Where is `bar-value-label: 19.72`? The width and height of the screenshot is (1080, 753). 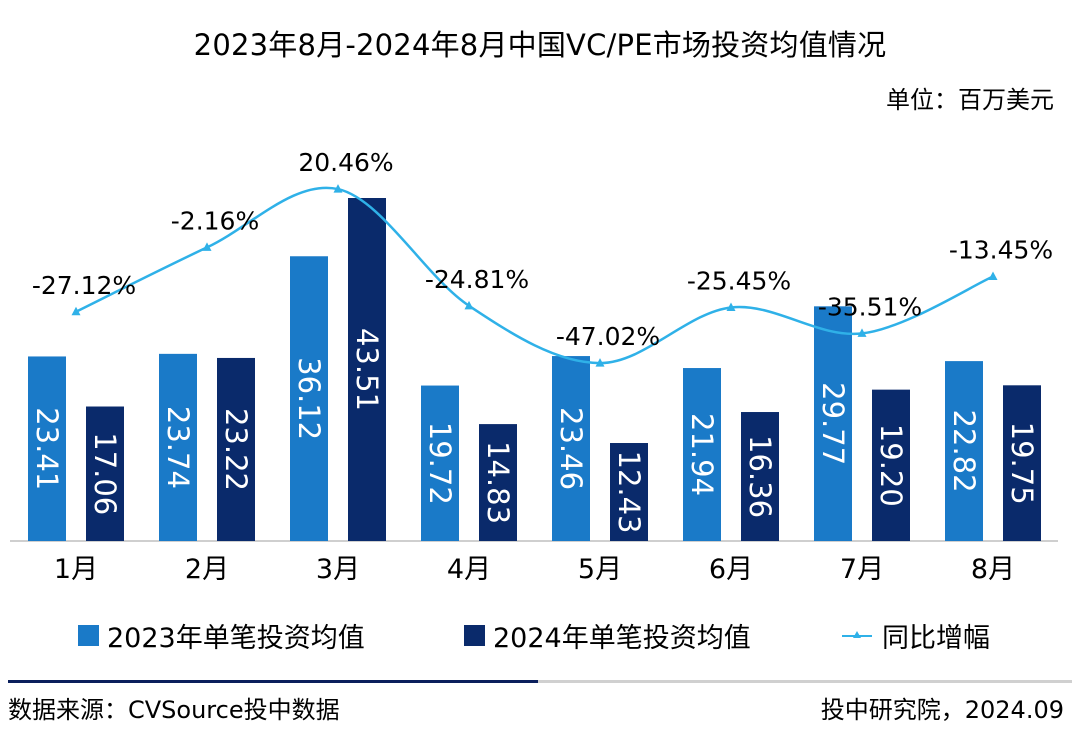 bar-value-label: 19.72 is located at coordinates (440, 463).